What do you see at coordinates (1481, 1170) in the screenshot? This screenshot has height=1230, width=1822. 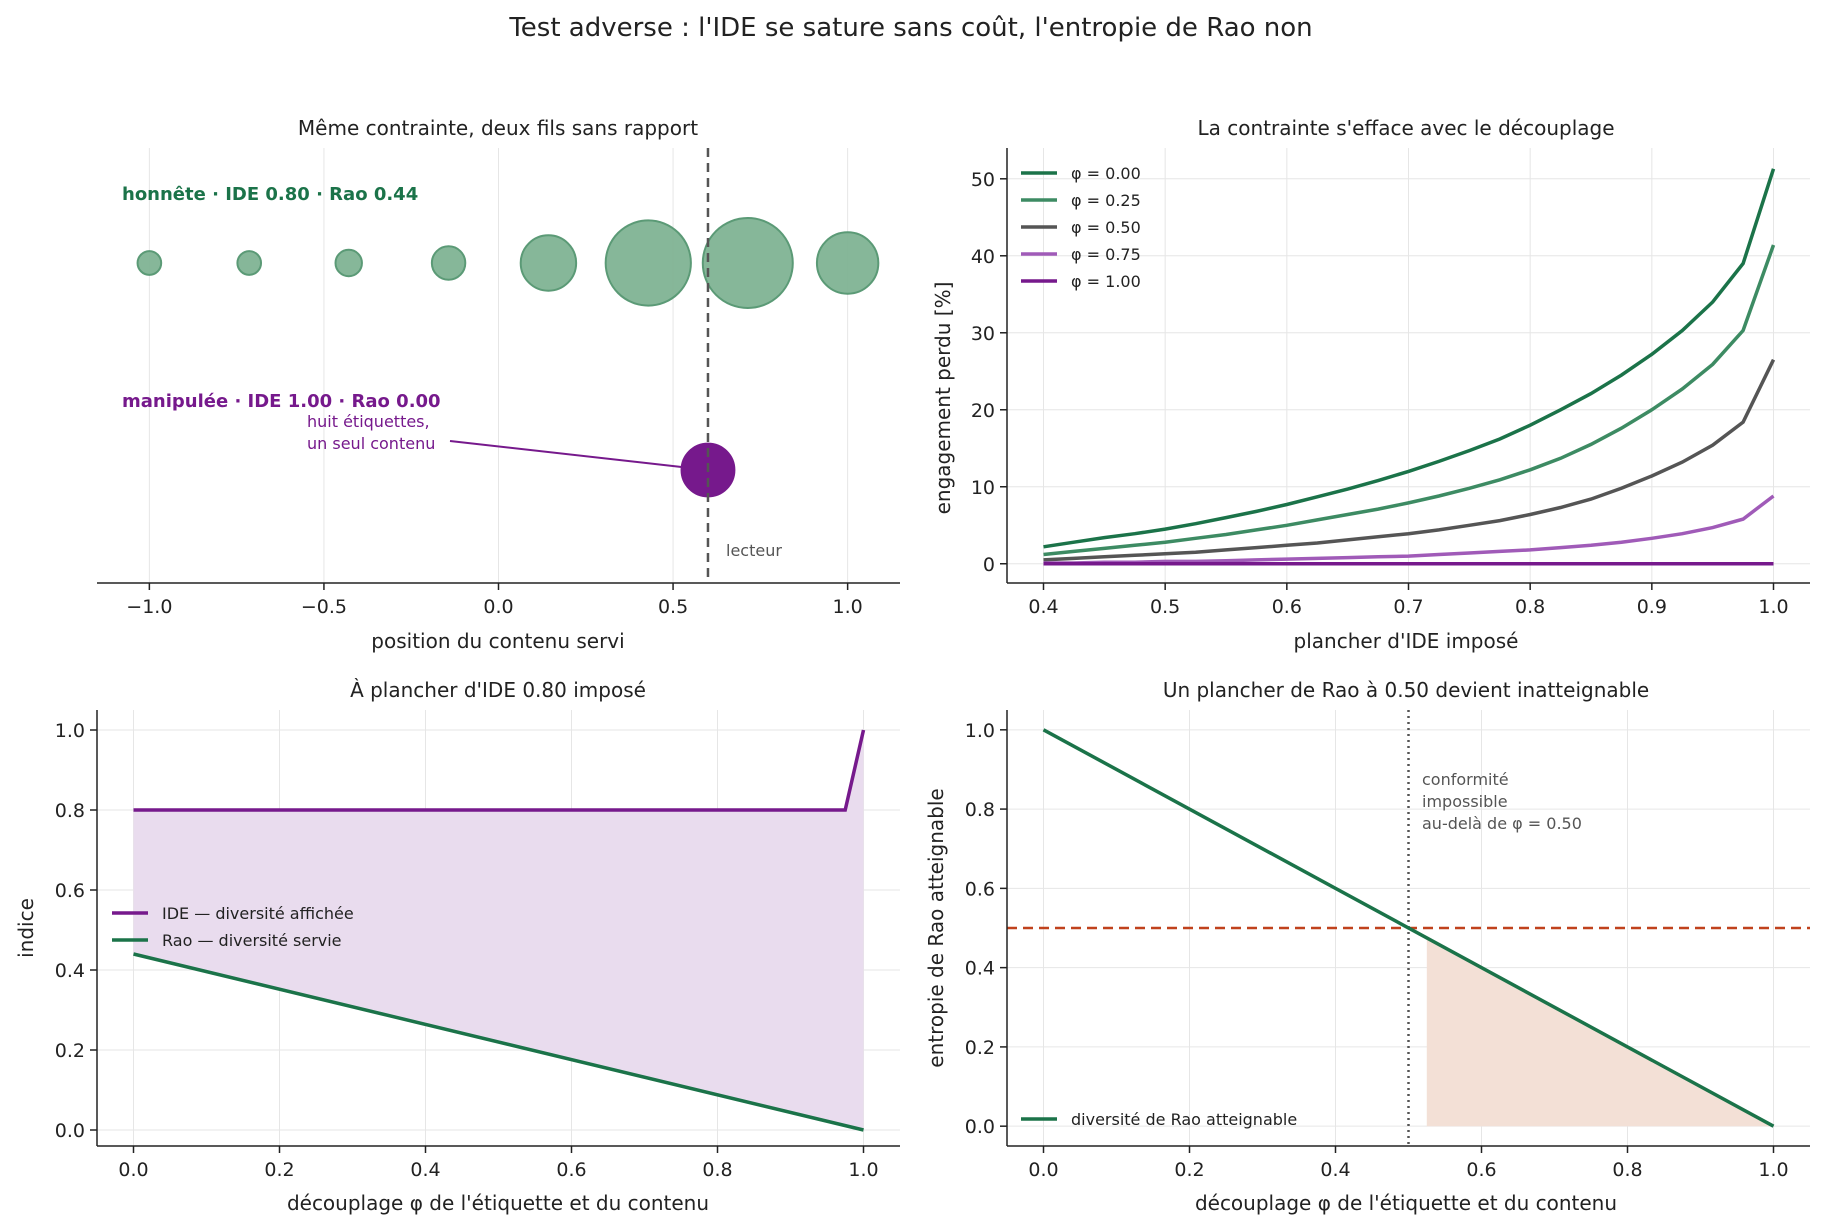 I see `panel-d-xtick-label: 0.6` at bounding box center [1481, 1170].